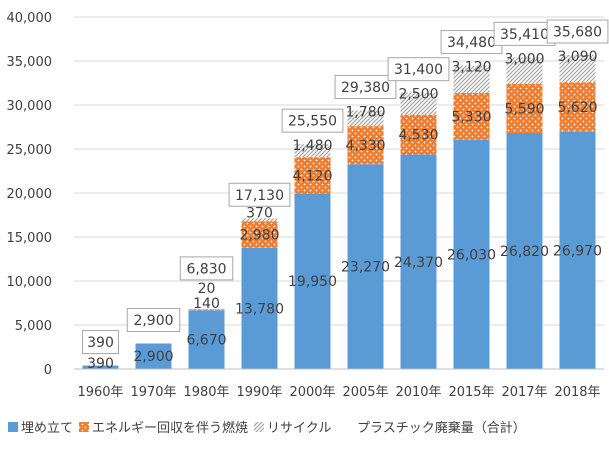  What do you see at coordinates (30, 106) in the screenshot?
I see `y-tick-label: 30,000` at bounding box center [30, 106].